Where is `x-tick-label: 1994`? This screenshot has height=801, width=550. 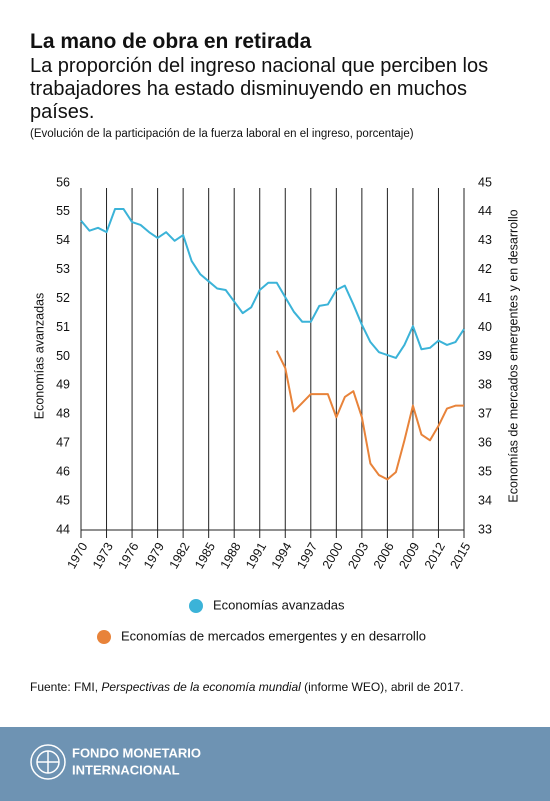 x-tick-label: 1994 is located at coordinates (282, 555).